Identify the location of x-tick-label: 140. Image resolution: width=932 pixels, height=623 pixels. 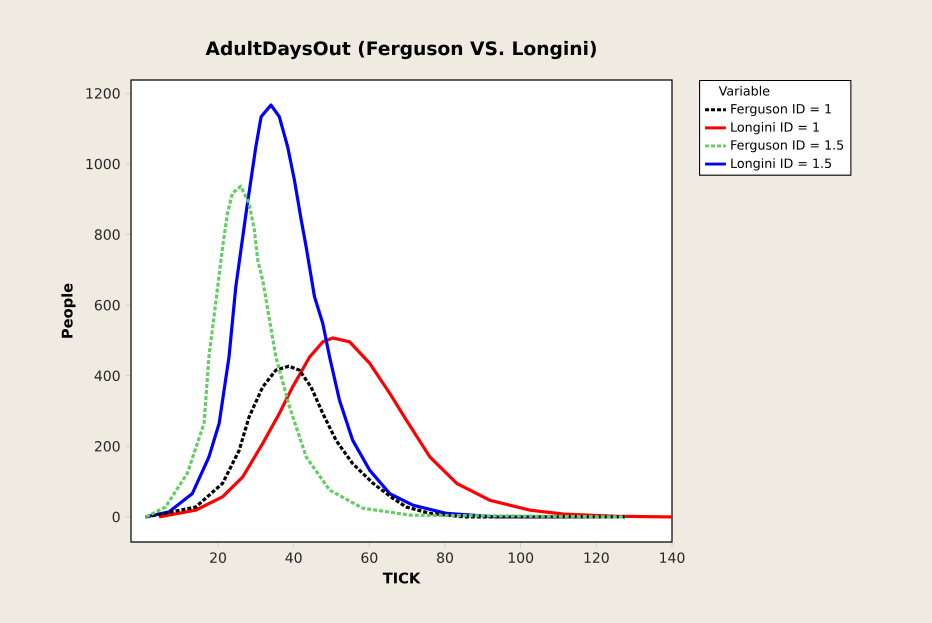
(672, 557).